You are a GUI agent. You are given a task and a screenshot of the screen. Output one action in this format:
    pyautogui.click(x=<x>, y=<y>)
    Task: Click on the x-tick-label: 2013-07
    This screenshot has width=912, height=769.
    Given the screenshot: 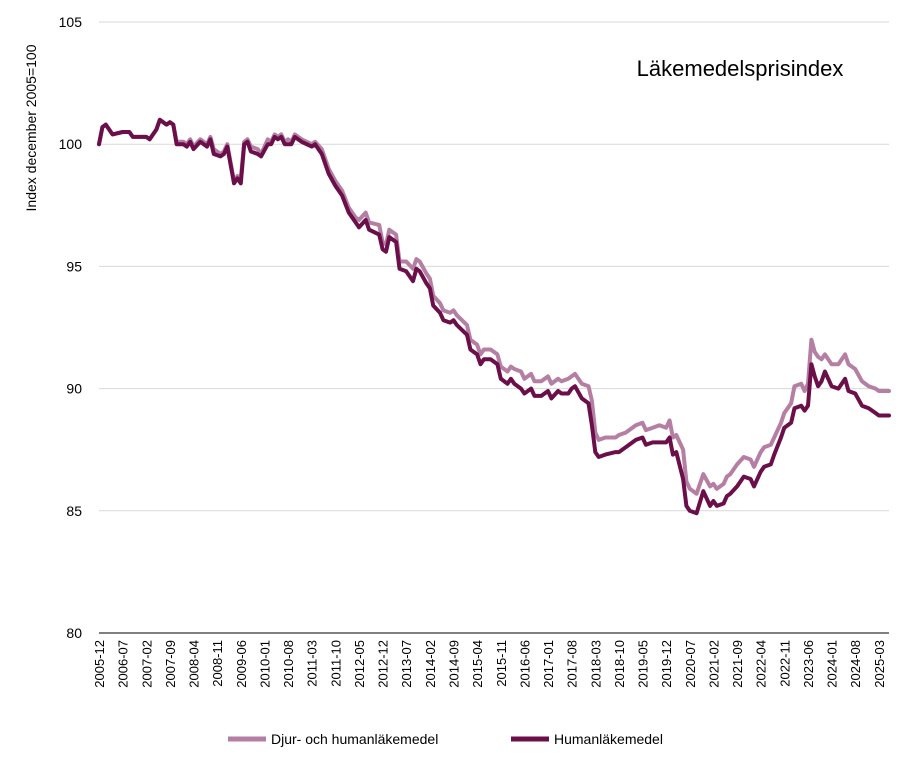 What is the action you would take?
    pyautogui.click(x=406, y=664)
    